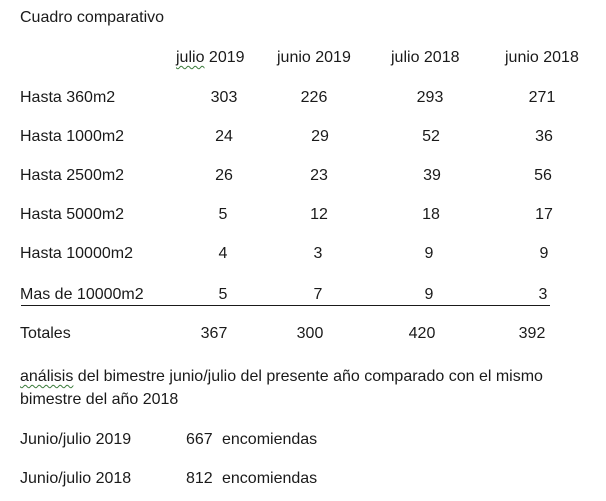 The image size is (606, 501). I want to click on summary-count-2019: 667, so click(199, 439).